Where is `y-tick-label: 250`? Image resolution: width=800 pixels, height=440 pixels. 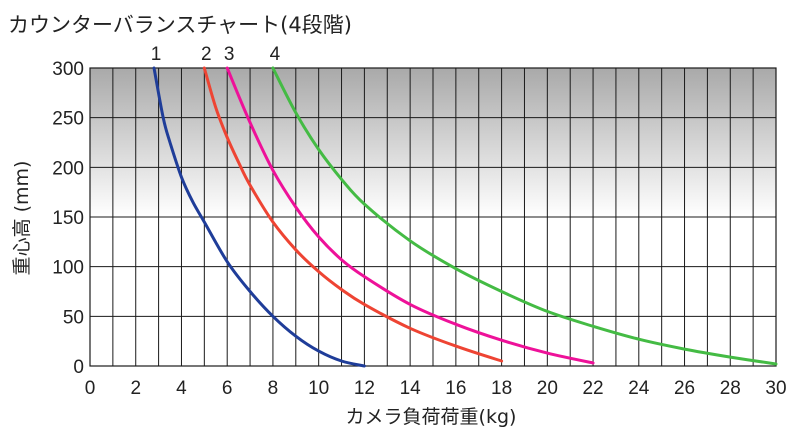 y-tick-label: 250 is located at coordinates (68, 119).